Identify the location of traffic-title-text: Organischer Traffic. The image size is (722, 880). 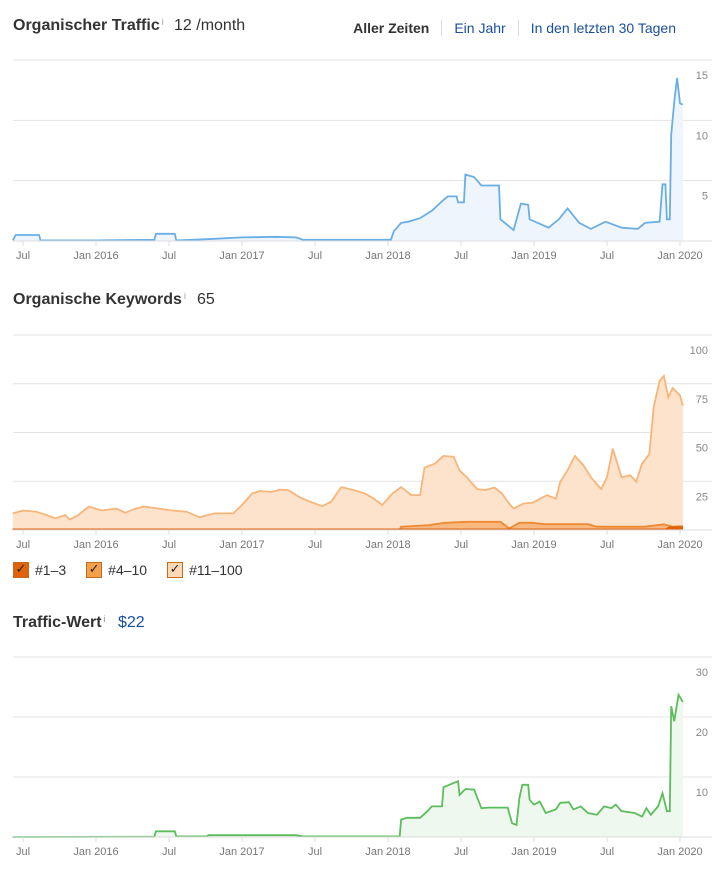
(86, 25).